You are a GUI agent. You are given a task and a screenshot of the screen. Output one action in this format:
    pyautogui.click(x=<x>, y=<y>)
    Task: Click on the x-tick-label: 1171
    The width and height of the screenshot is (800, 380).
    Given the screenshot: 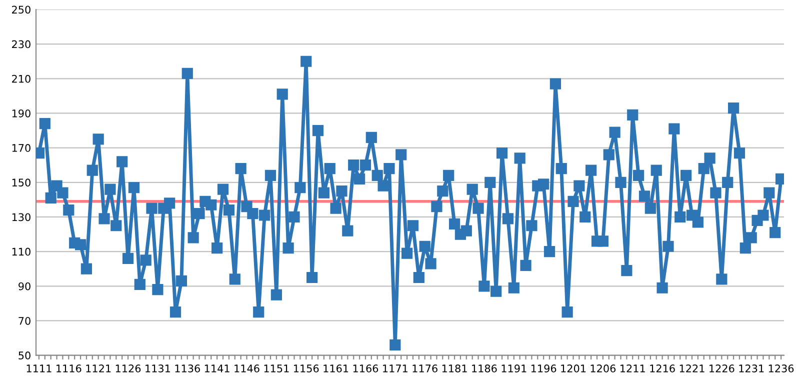 What is the action you would take?
    pyautogui.click(x=395, y=368)
    